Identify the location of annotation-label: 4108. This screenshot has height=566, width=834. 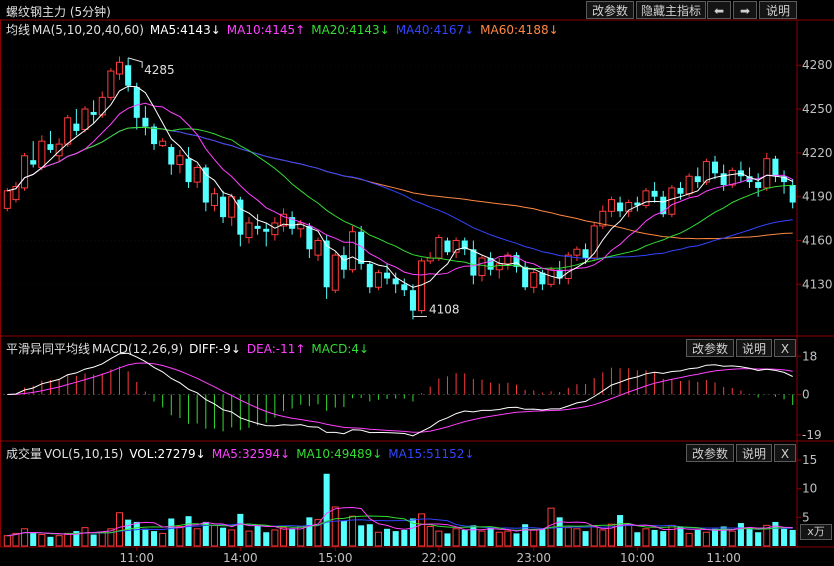
(444, 309).